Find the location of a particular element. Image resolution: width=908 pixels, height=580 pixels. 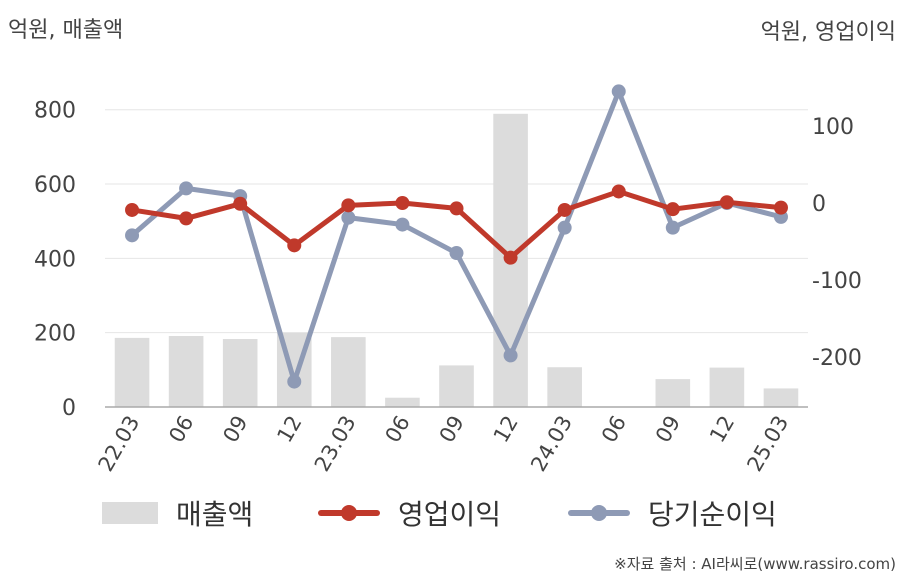

right-axis-tick-label: -200 is located at coordinates (837, 358).